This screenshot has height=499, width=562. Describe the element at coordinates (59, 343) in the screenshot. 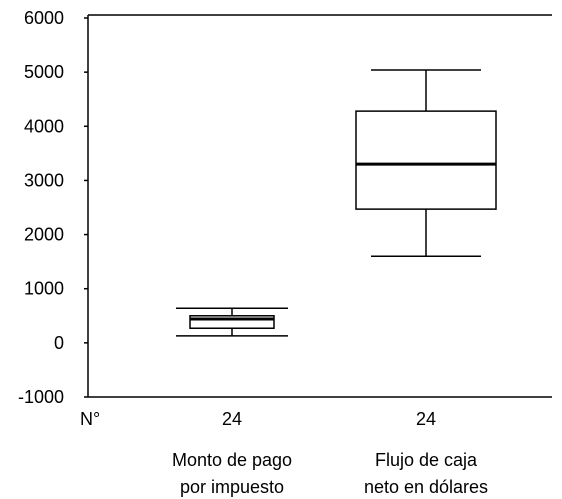

I see `y-tick-label: 0` at that location.